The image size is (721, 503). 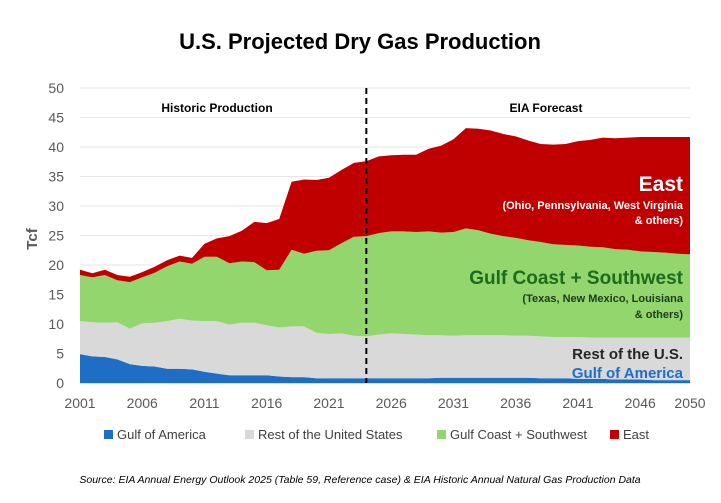 What do you see at coordinates (576, 278) in the screenshot?
I see `gulf-coast-region-label: Gulf Coast + Southwest` at bounding box center [576, 278].